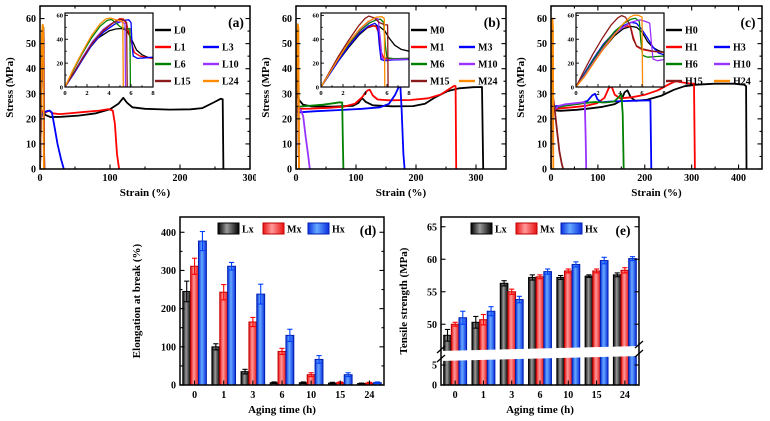  What do you see at coordinates (739, 48) in the screenshot?
I see `legend-label-H3: H3` at bounding box center [739, 48].